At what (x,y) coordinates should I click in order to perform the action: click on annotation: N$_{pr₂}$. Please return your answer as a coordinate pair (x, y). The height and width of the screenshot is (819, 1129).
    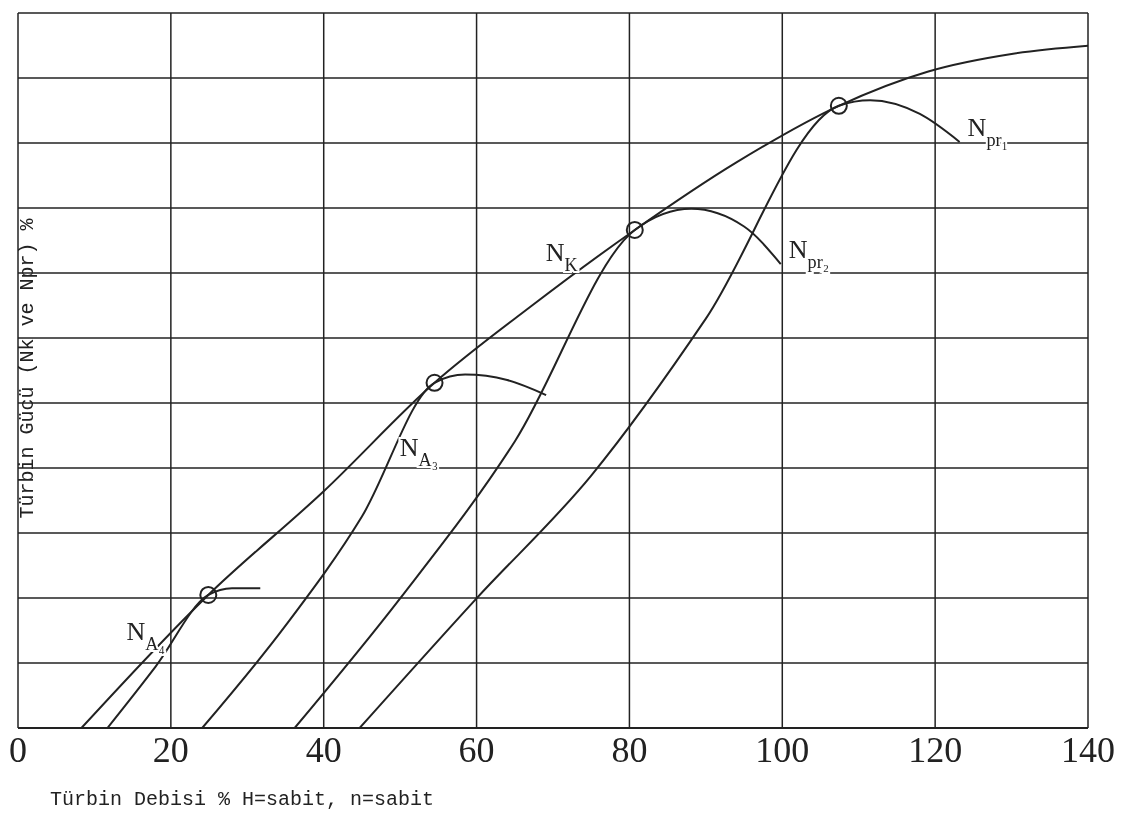
    Looking at the image, I should click on (809, 254).